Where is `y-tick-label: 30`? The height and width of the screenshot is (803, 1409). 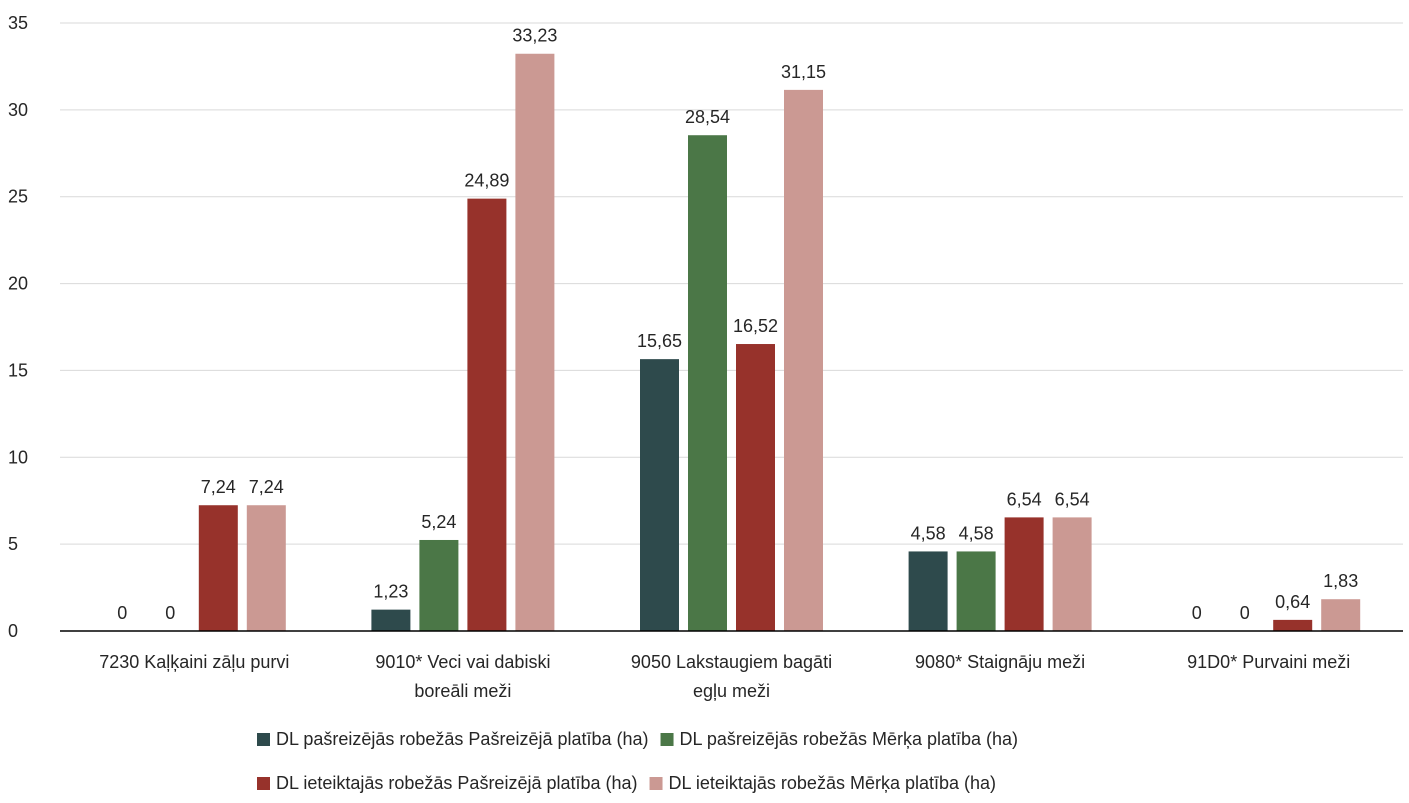 y-tick-label: 30 is located at coordinates (18, 110).